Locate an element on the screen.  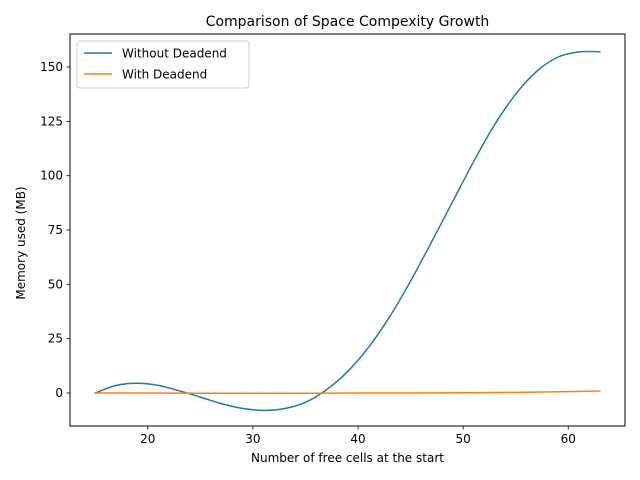
y-axis-label: Memory used (MB) is located at coordinates (21, 242).